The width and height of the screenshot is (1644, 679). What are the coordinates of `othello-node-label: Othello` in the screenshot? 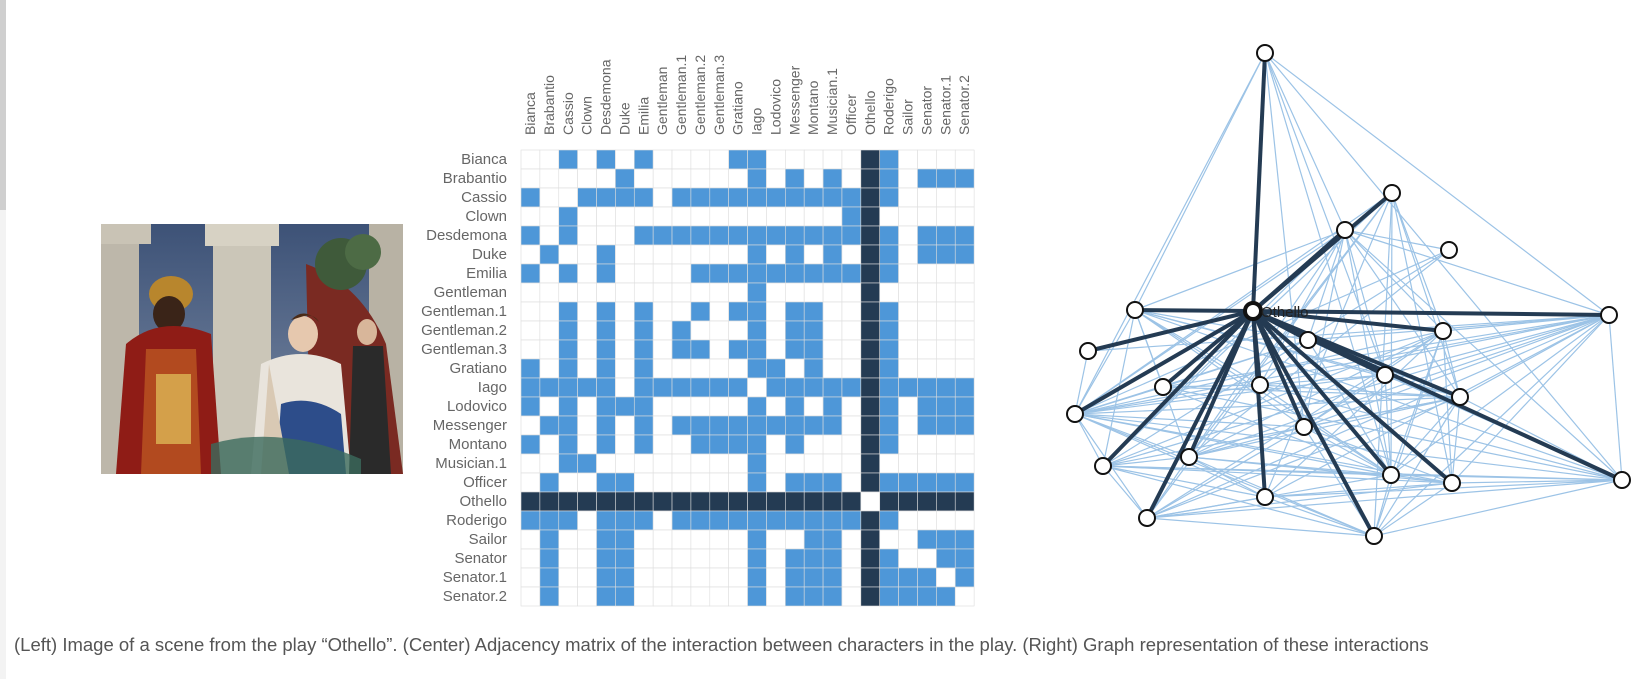 It's located at (1285, 312).